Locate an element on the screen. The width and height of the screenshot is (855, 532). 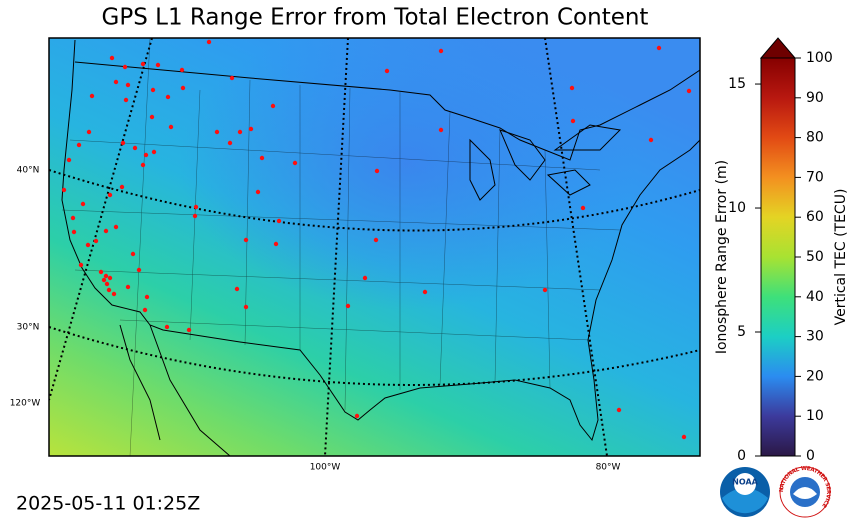
lon-label: 80°W is located at coordinates (608, 468).